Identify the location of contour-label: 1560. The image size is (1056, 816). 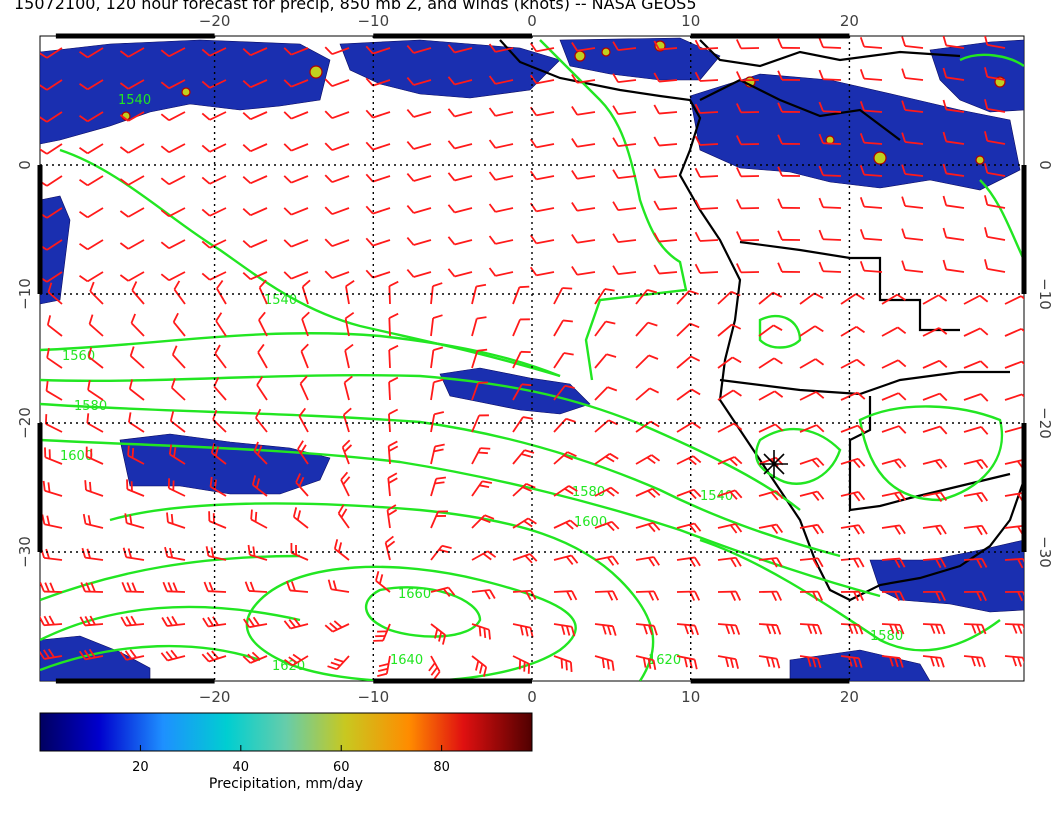
(78, 356).